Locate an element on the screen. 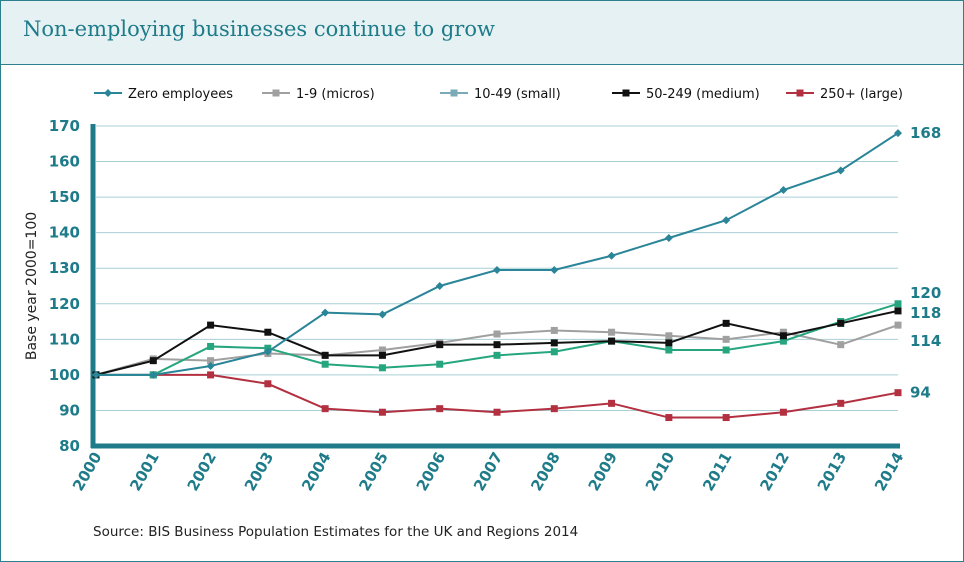  end-value-label: 120 is located at coordinates (925, 293).